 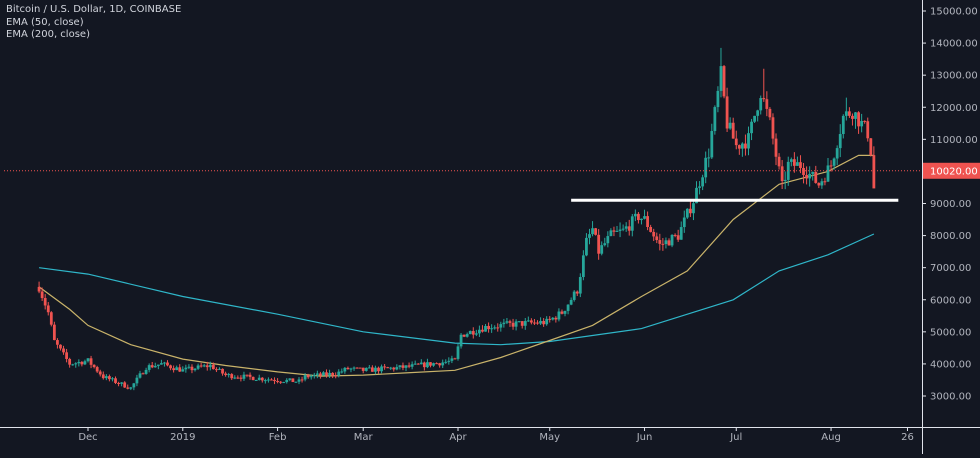 I want to click on x-tick-label: Aug, so click(x=831, y=437).